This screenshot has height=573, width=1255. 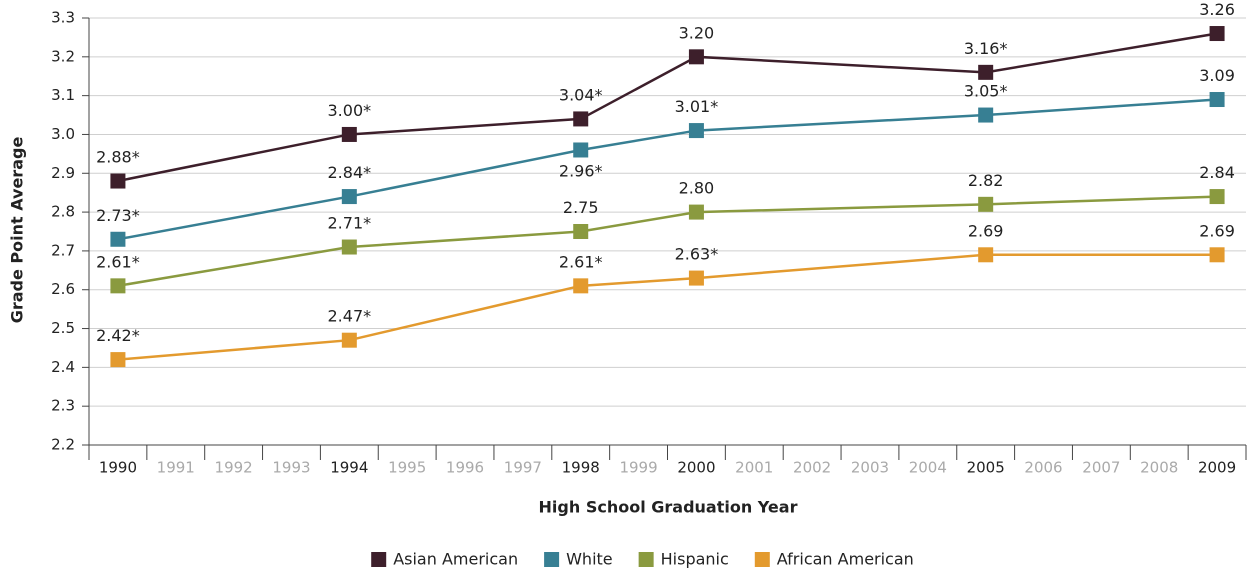 What do you see at coordinates (581, 207) in the screenshot?
I see `data-label: 2.75` at bounding box center [581, 207].